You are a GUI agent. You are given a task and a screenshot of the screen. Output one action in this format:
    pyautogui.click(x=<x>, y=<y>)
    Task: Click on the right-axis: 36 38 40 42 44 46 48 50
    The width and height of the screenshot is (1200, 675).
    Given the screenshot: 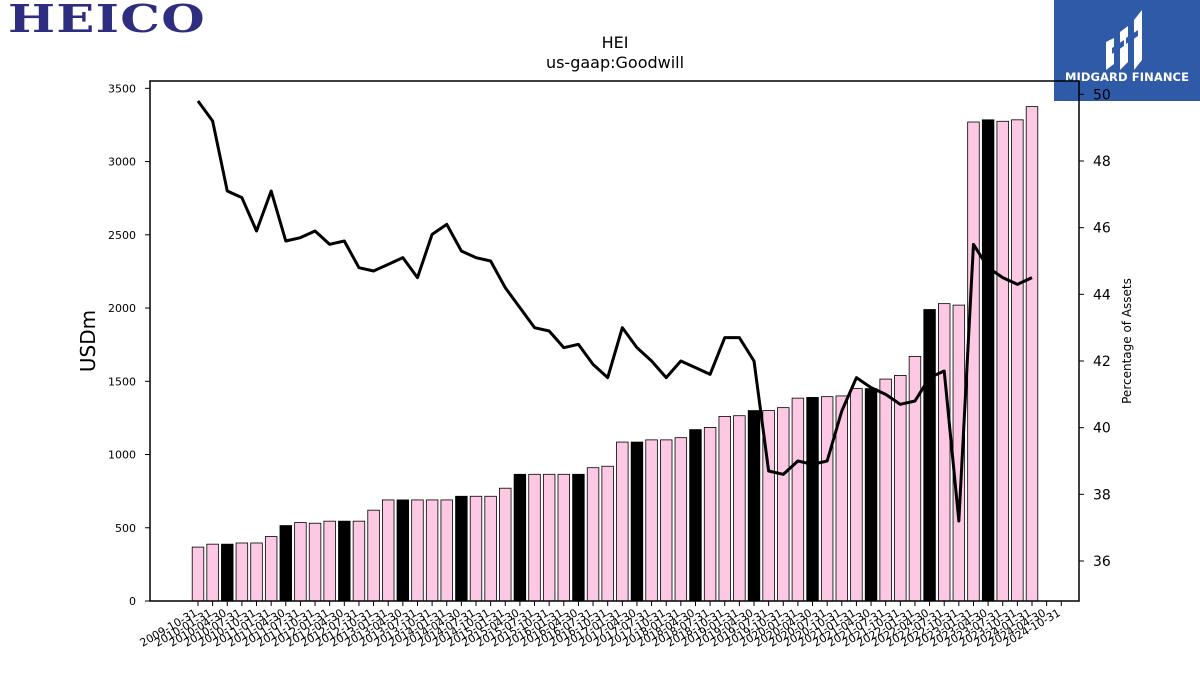 What is the action you would take?
    pyautogui.click(x=1095, y=328)
    